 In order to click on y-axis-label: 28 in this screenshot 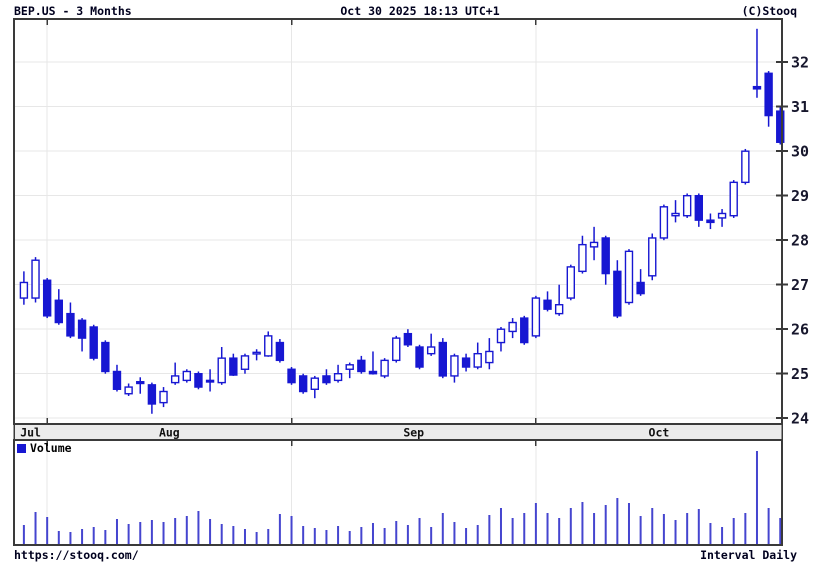, I will do `click(800, 241)`.